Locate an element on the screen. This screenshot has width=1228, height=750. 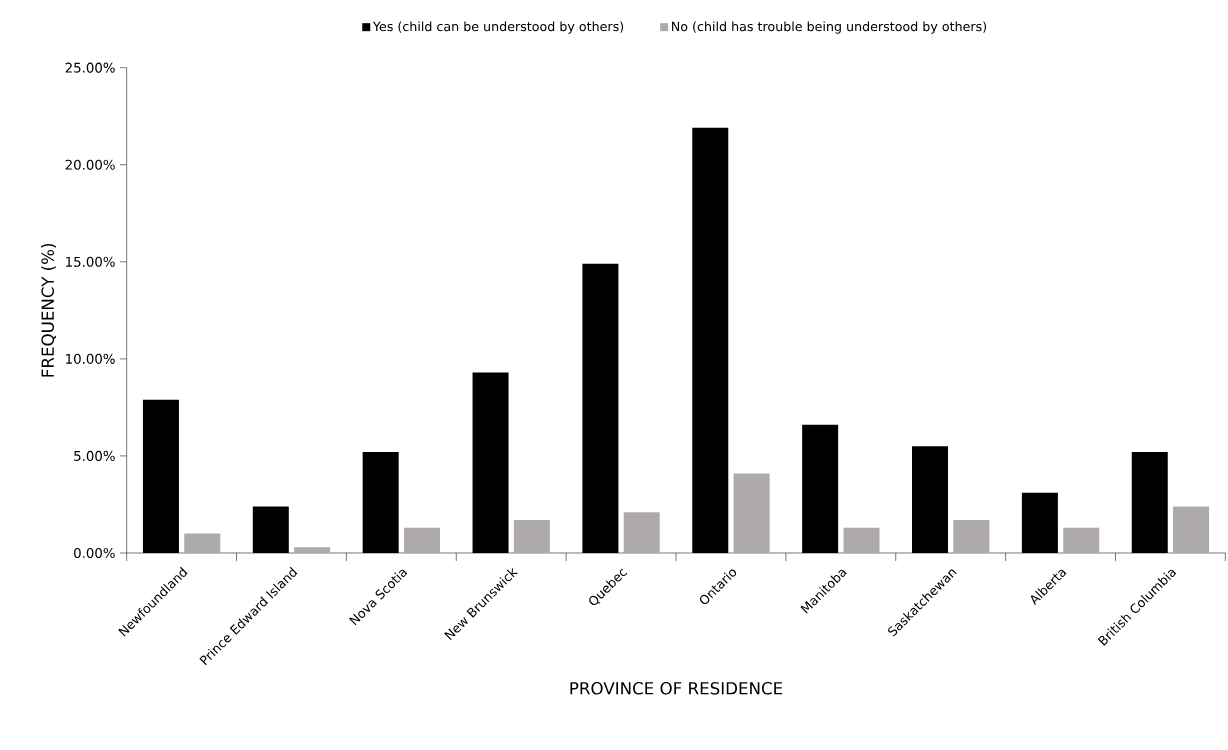
y-tick-label: 10.00% is located at coordinates (90, 358).